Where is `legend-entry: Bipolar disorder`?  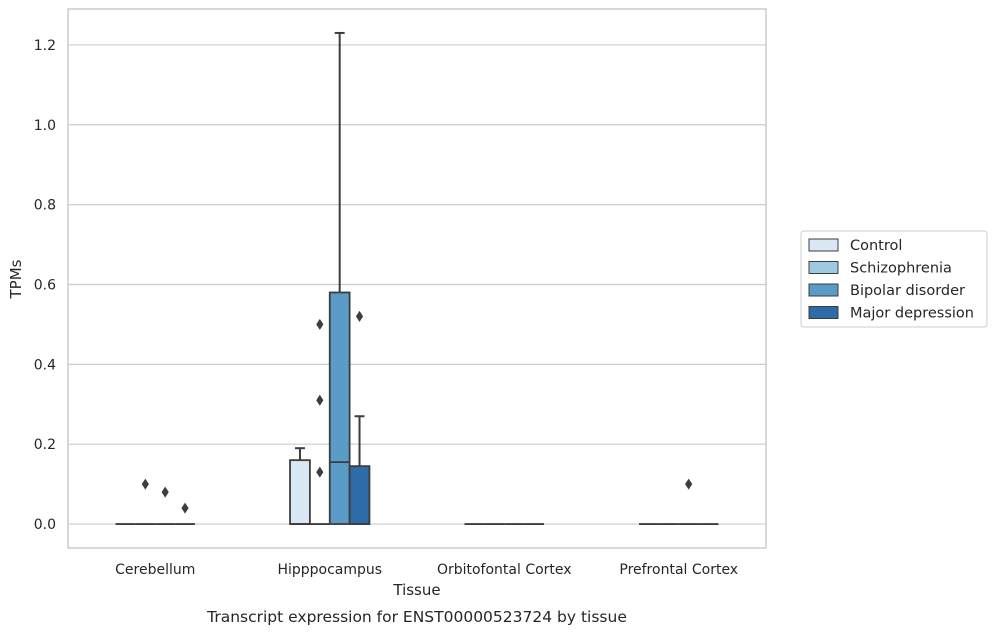
legend-entry: Bipolar disorder is located at coordinates (907, 291).